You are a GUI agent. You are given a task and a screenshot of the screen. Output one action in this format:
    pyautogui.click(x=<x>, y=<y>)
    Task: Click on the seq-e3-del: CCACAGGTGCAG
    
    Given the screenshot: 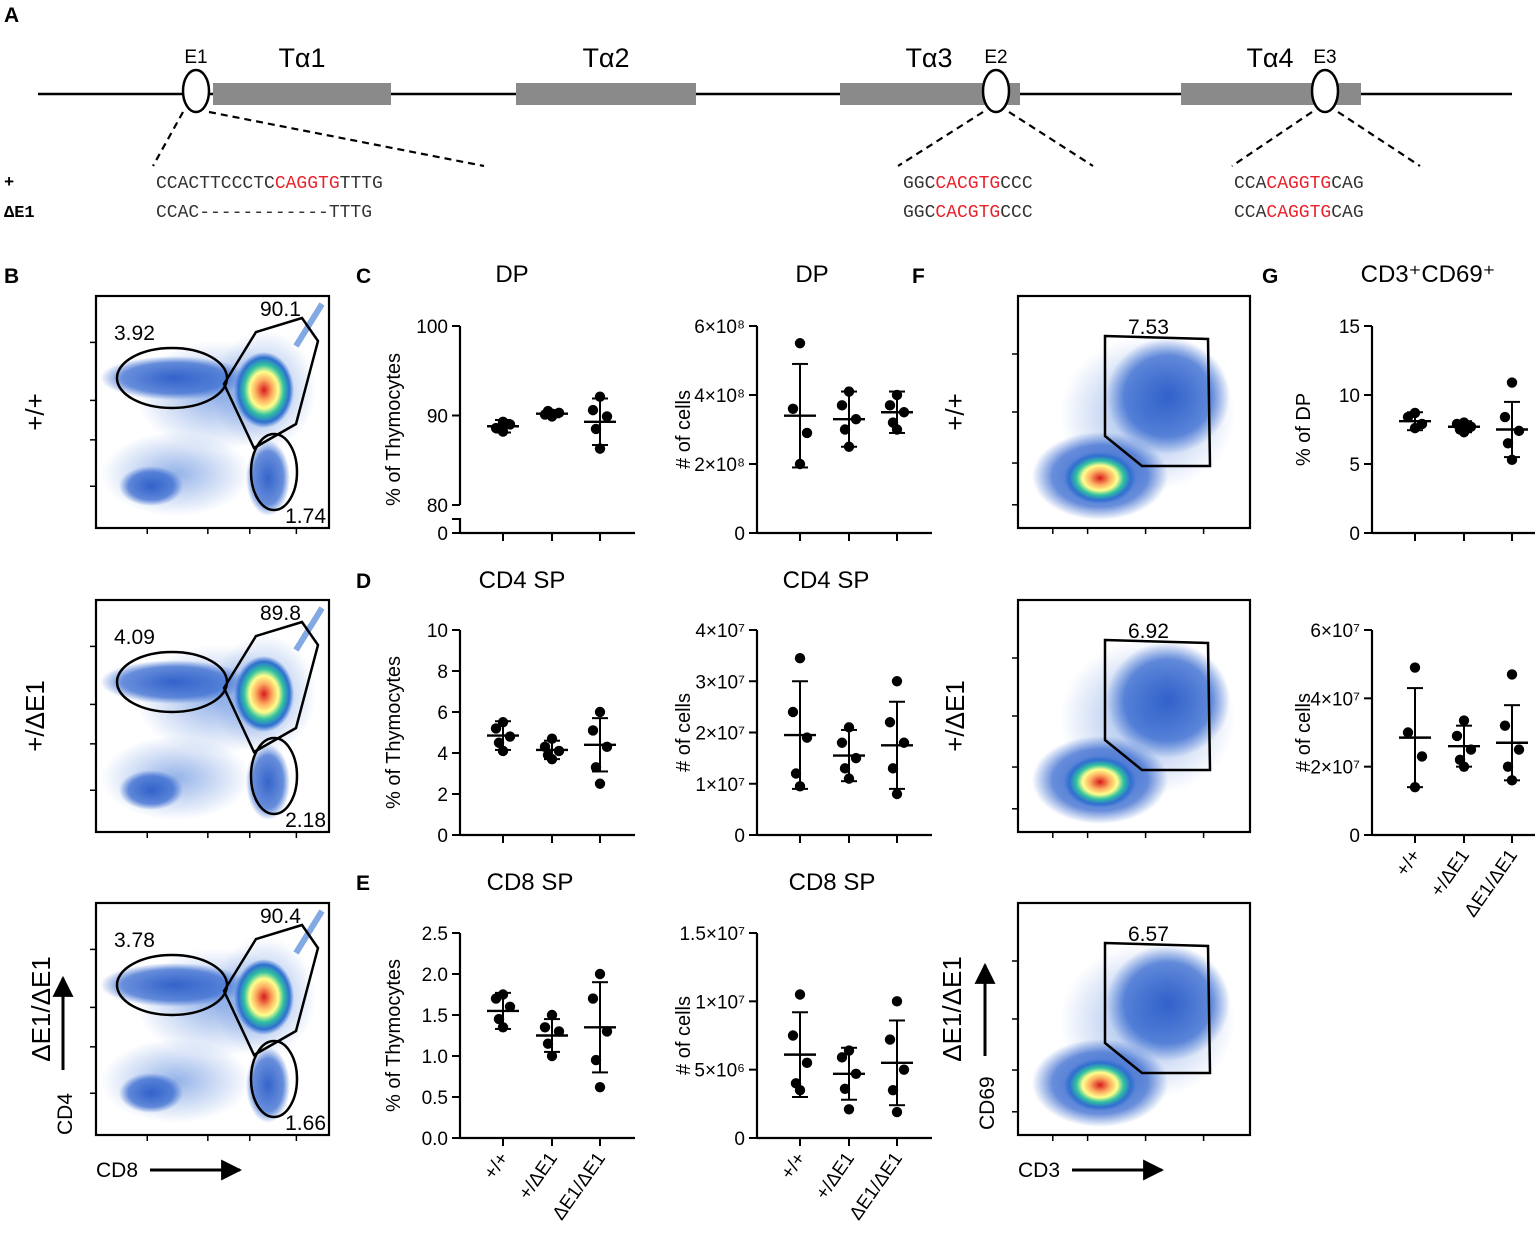 What is the action you would take?
    pyautogui.click(x=1299, y=213)
    